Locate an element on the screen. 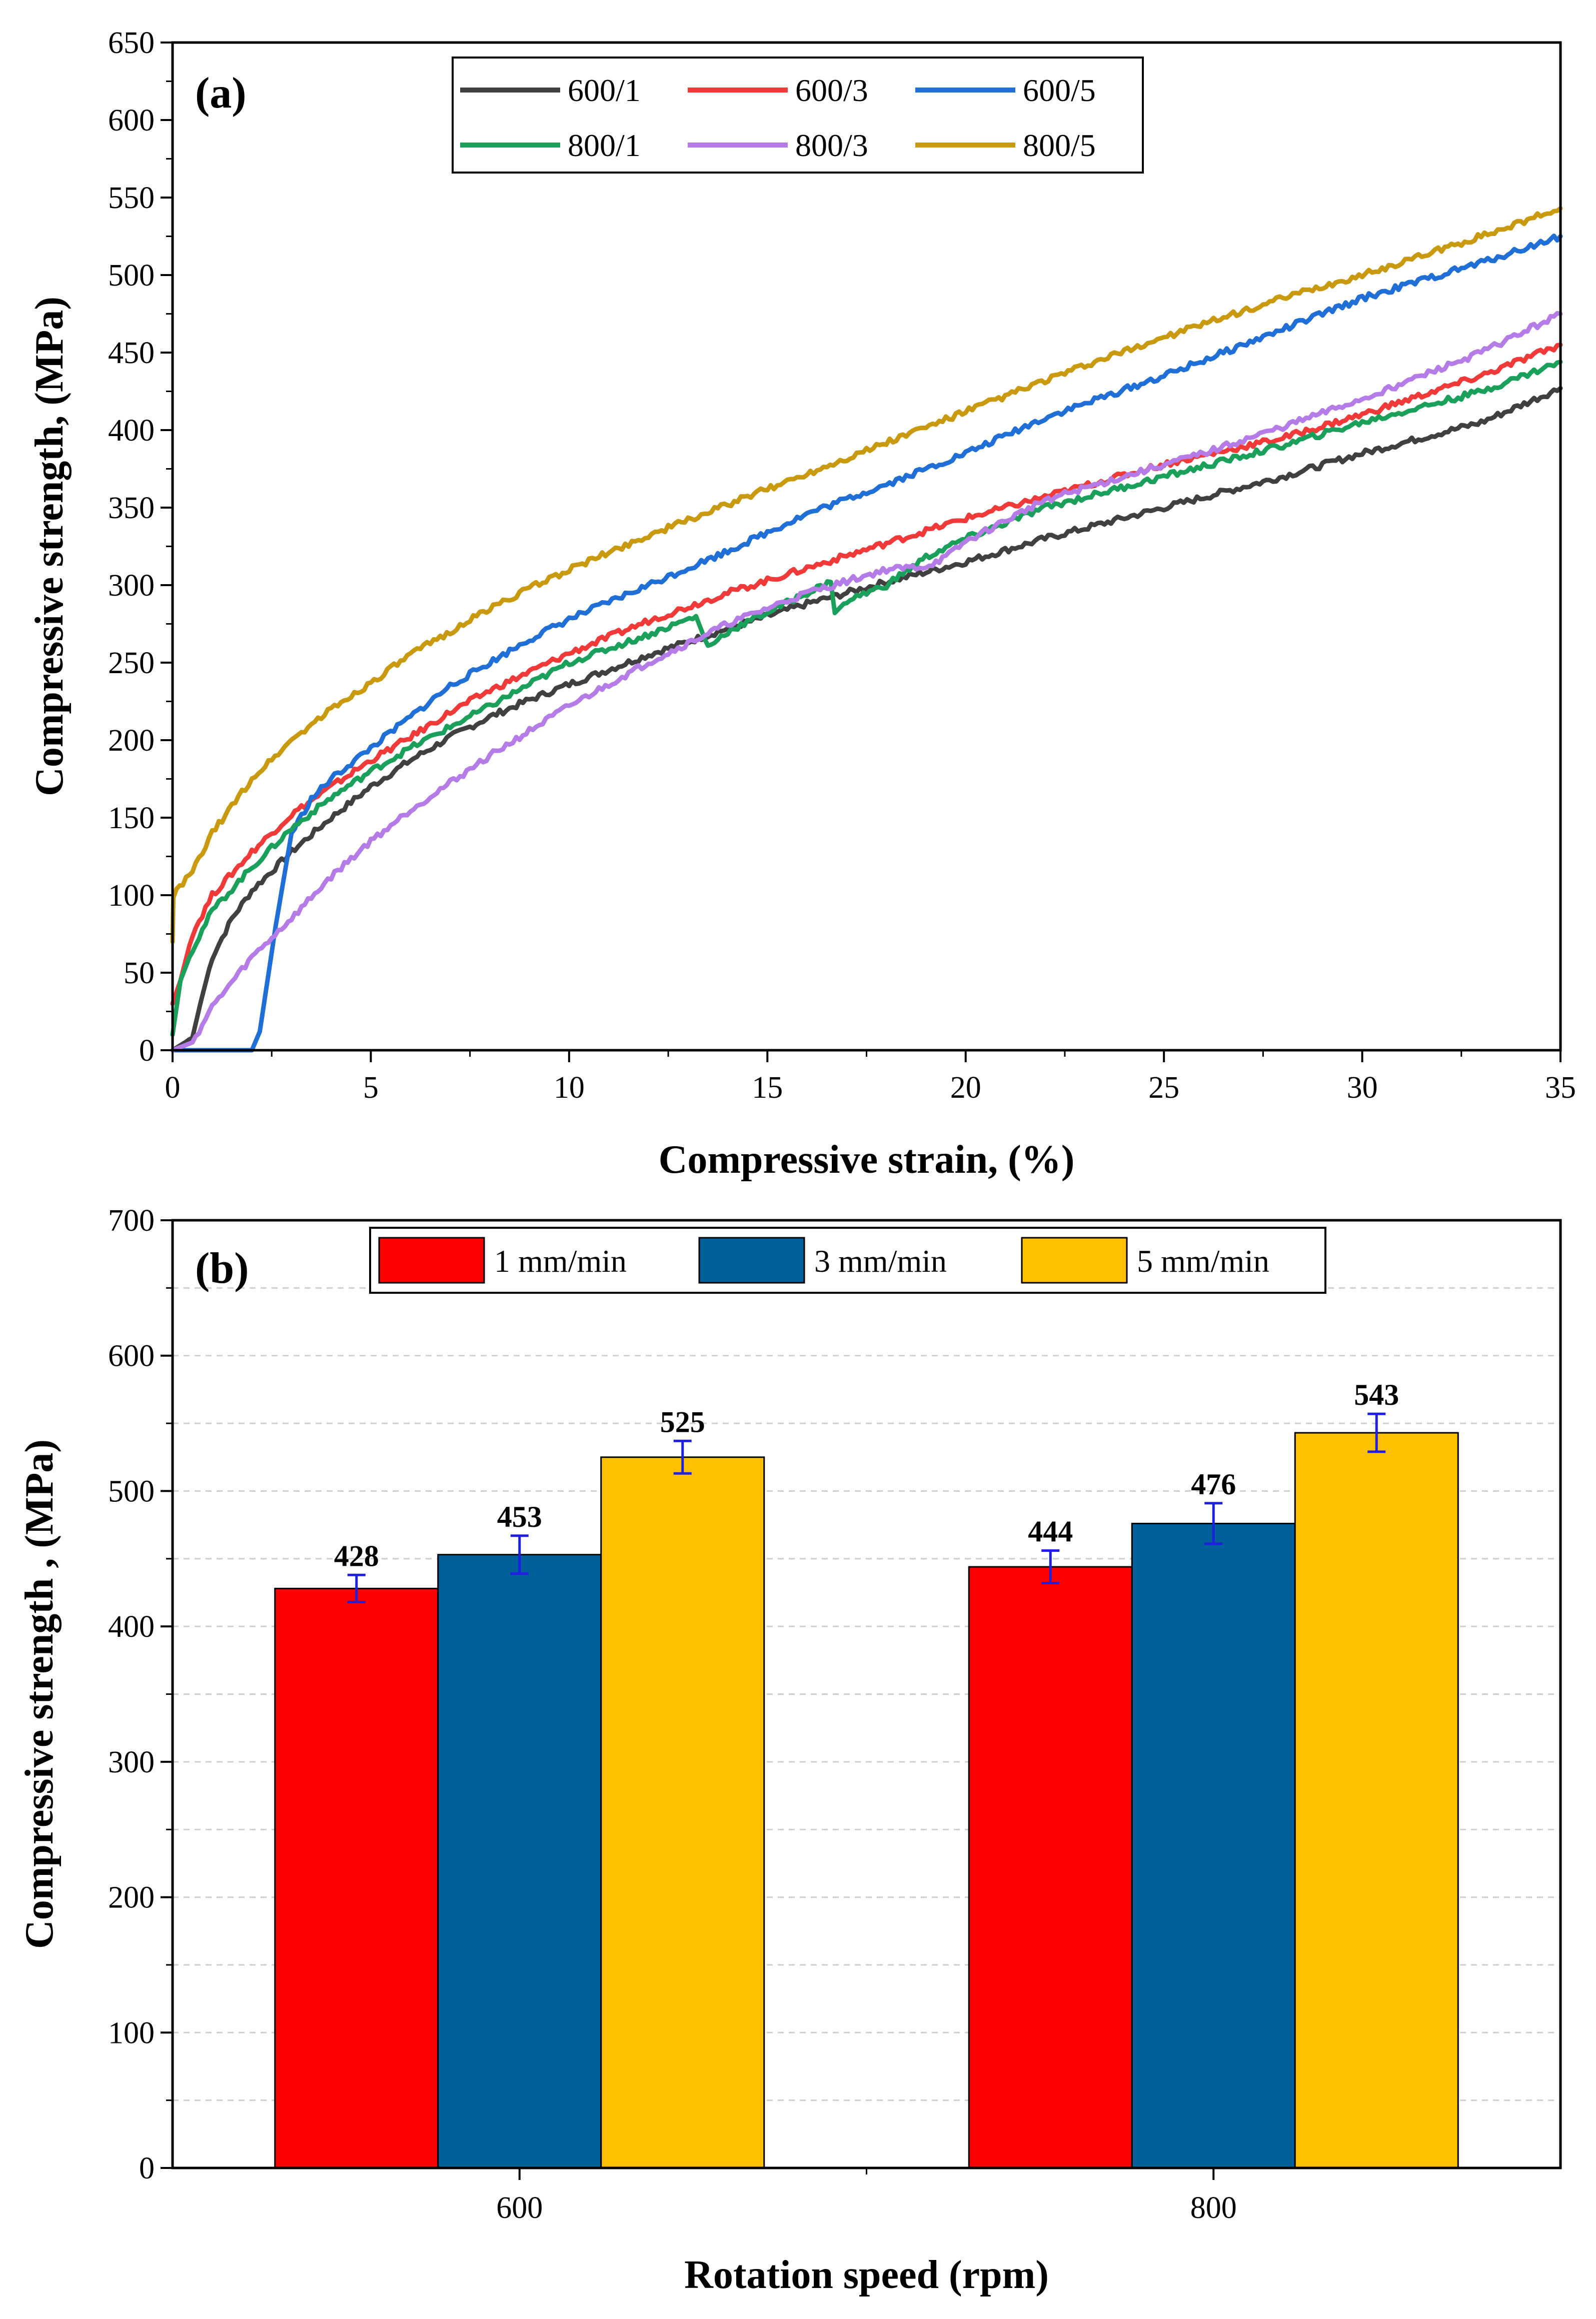 This screenshot has width=1596, height=2319. bar-value-label: 476 is located at coordinates (1213, 1484).